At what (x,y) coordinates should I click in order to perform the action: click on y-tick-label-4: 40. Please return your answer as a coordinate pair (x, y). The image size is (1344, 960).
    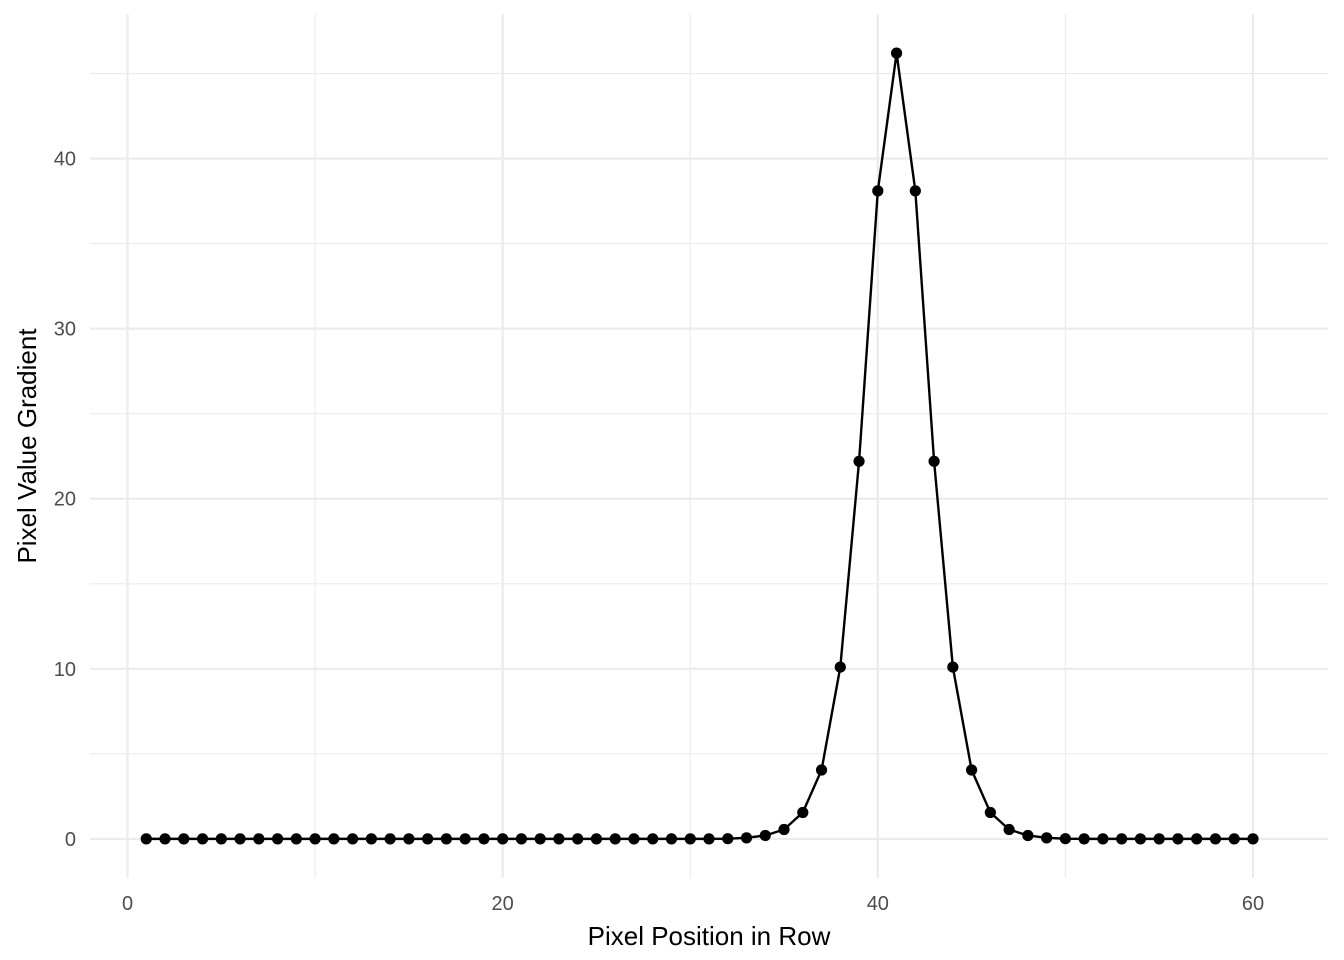
    Looking at the image, I should click on (65, 160).